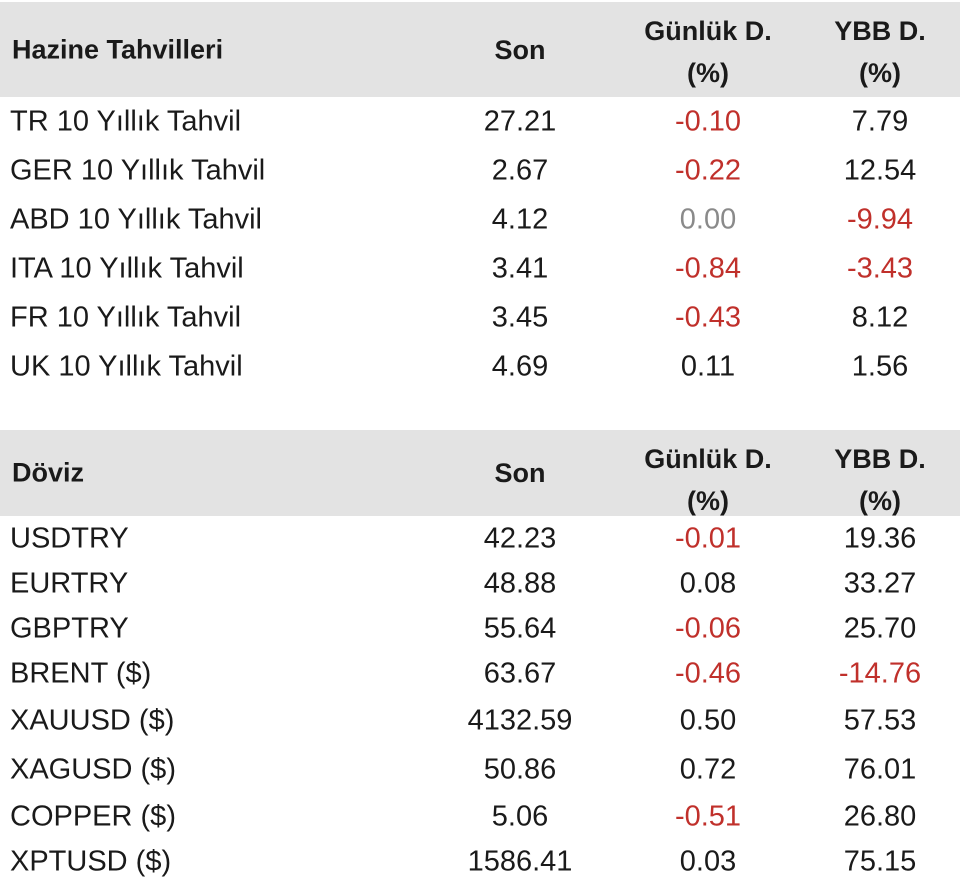  What do you see at coordinates (880, 219) in the screenshot?
I see `bonds-ytd-change-cell: -9.94` at bounding box center [880, 219].